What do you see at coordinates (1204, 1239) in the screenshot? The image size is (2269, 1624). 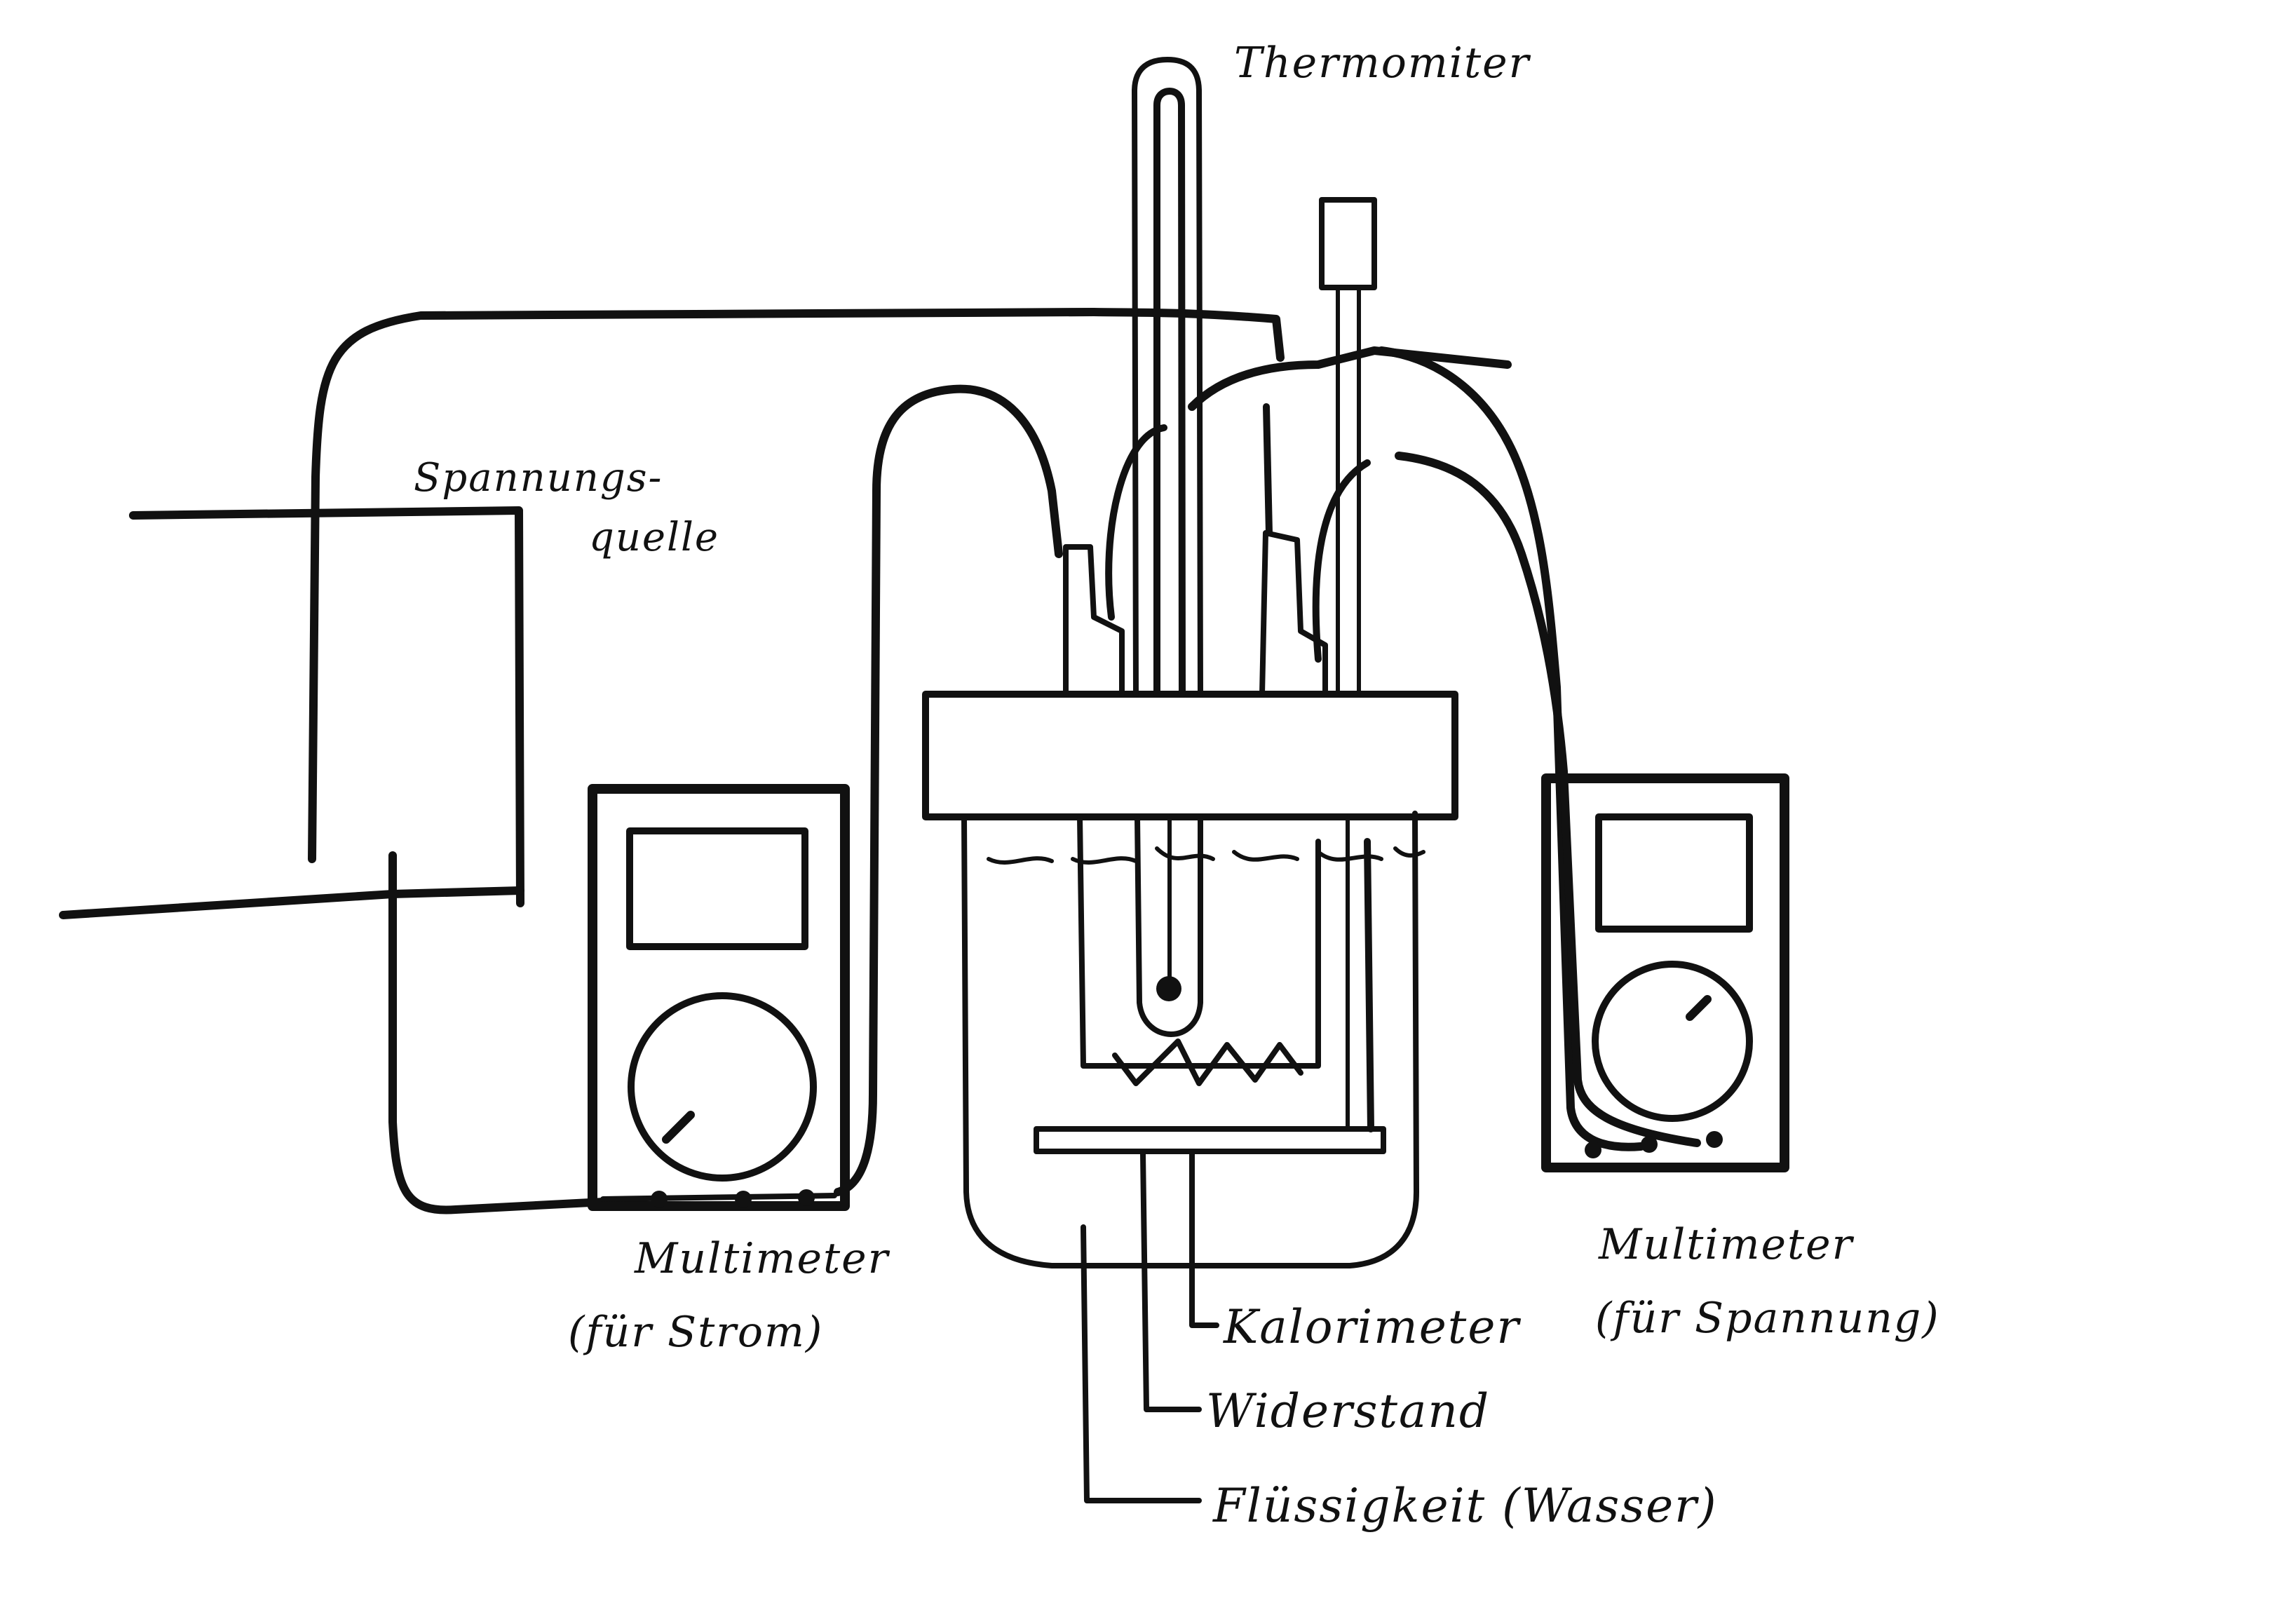 I see `callout-calorimeter-line` at bounding box center [1204, 1239].